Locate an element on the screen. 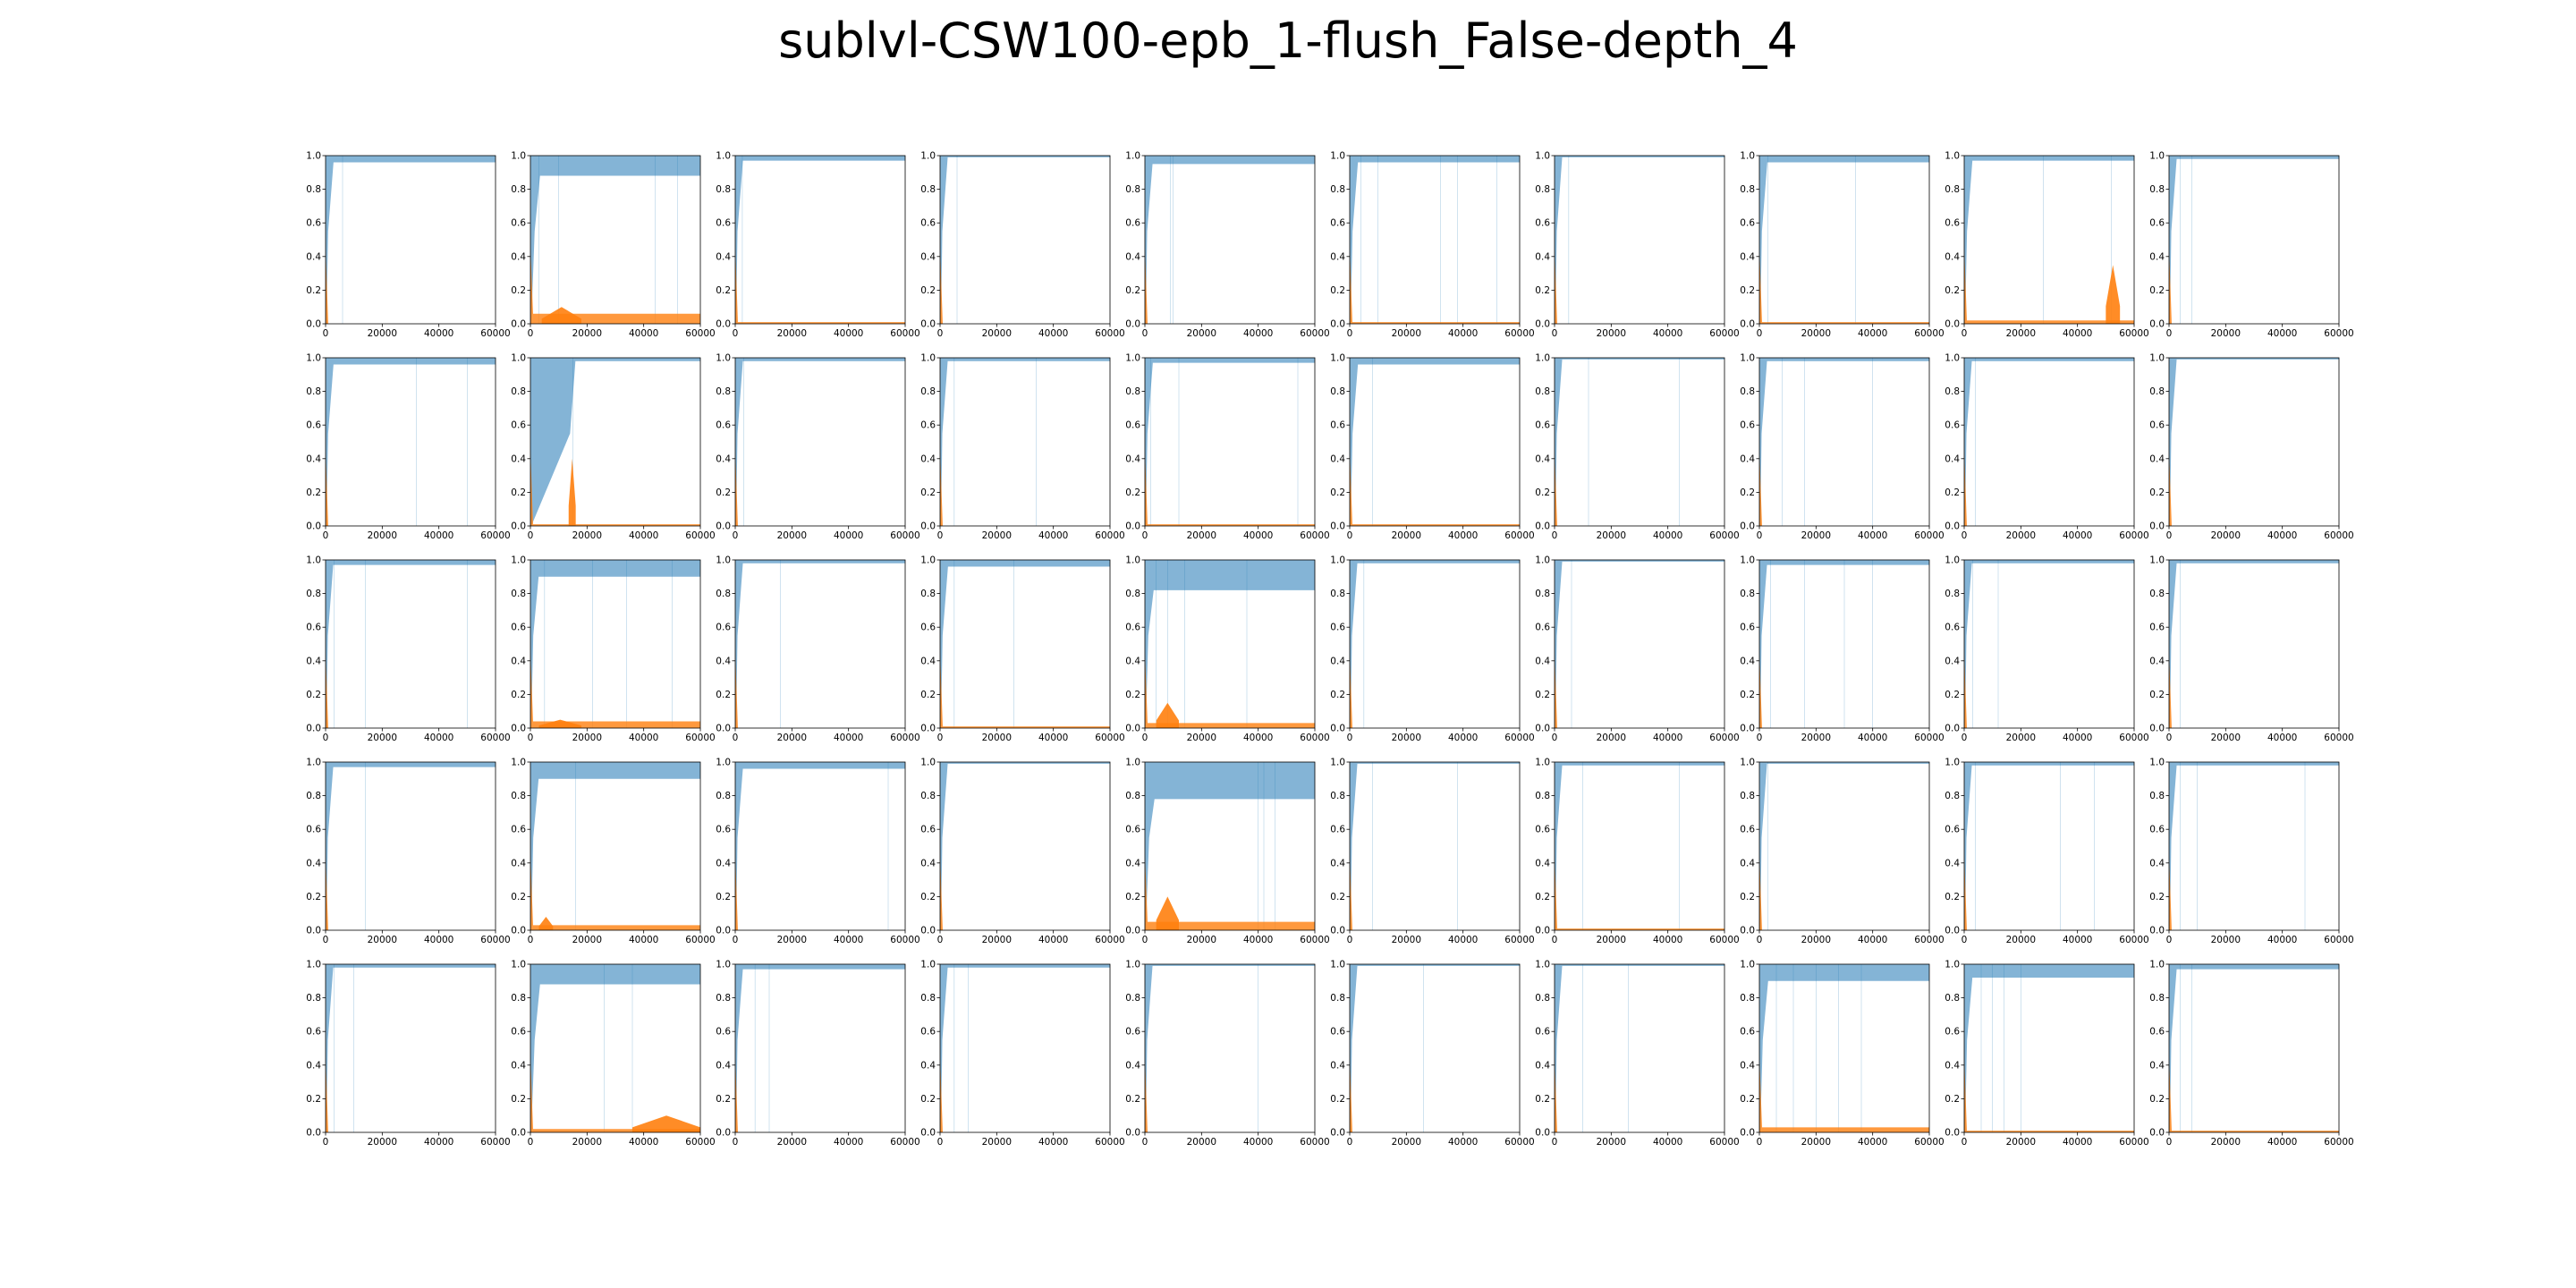 This screenshot has height=1288, width=2576. panel-5-4: 0.0 0.2 0.4 0.6 0.8 1.0 0 20000 40000 60000 is located at coordinates (1022, 1054).